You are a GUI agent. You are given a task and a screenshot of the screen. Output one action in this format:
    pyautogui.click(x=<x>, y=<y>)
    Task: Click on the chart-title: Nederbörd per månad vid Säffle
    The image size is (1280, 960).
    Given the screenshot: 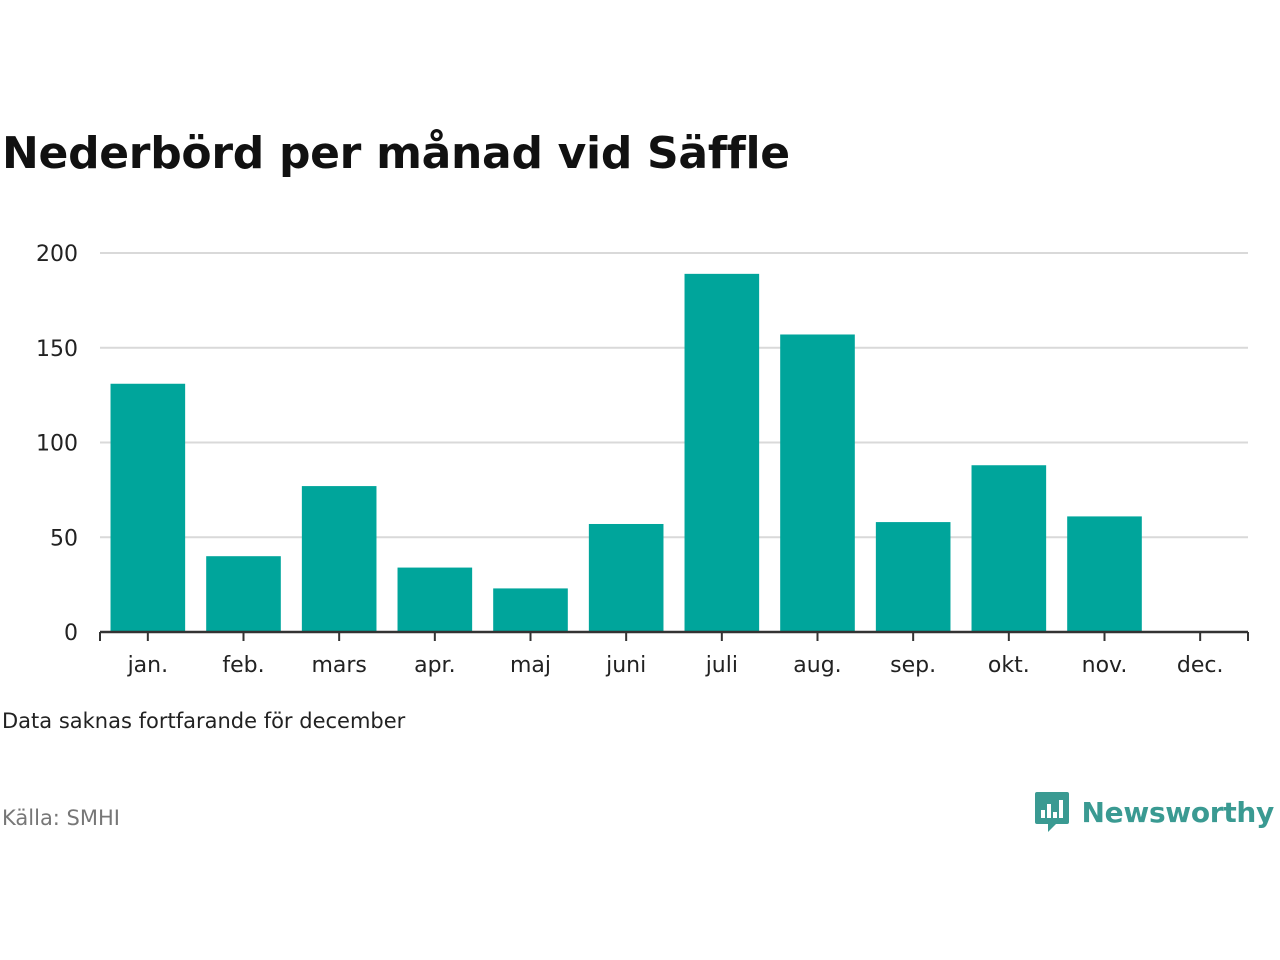 What is the action you would take?
    pyautogui.click(x=396, y=153)
    